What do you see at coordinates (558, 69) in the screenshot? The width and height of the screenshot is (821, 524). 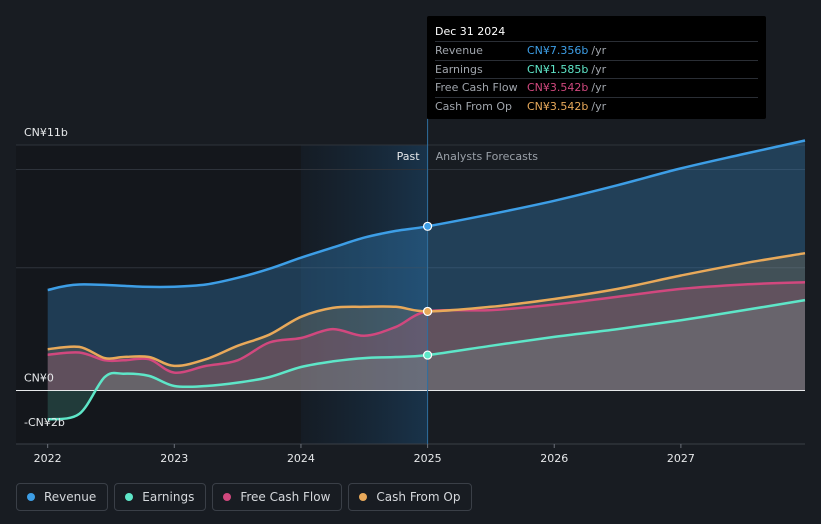 I see `tooltip-value: CN¥1.585b` at bounding box center [558, 69].